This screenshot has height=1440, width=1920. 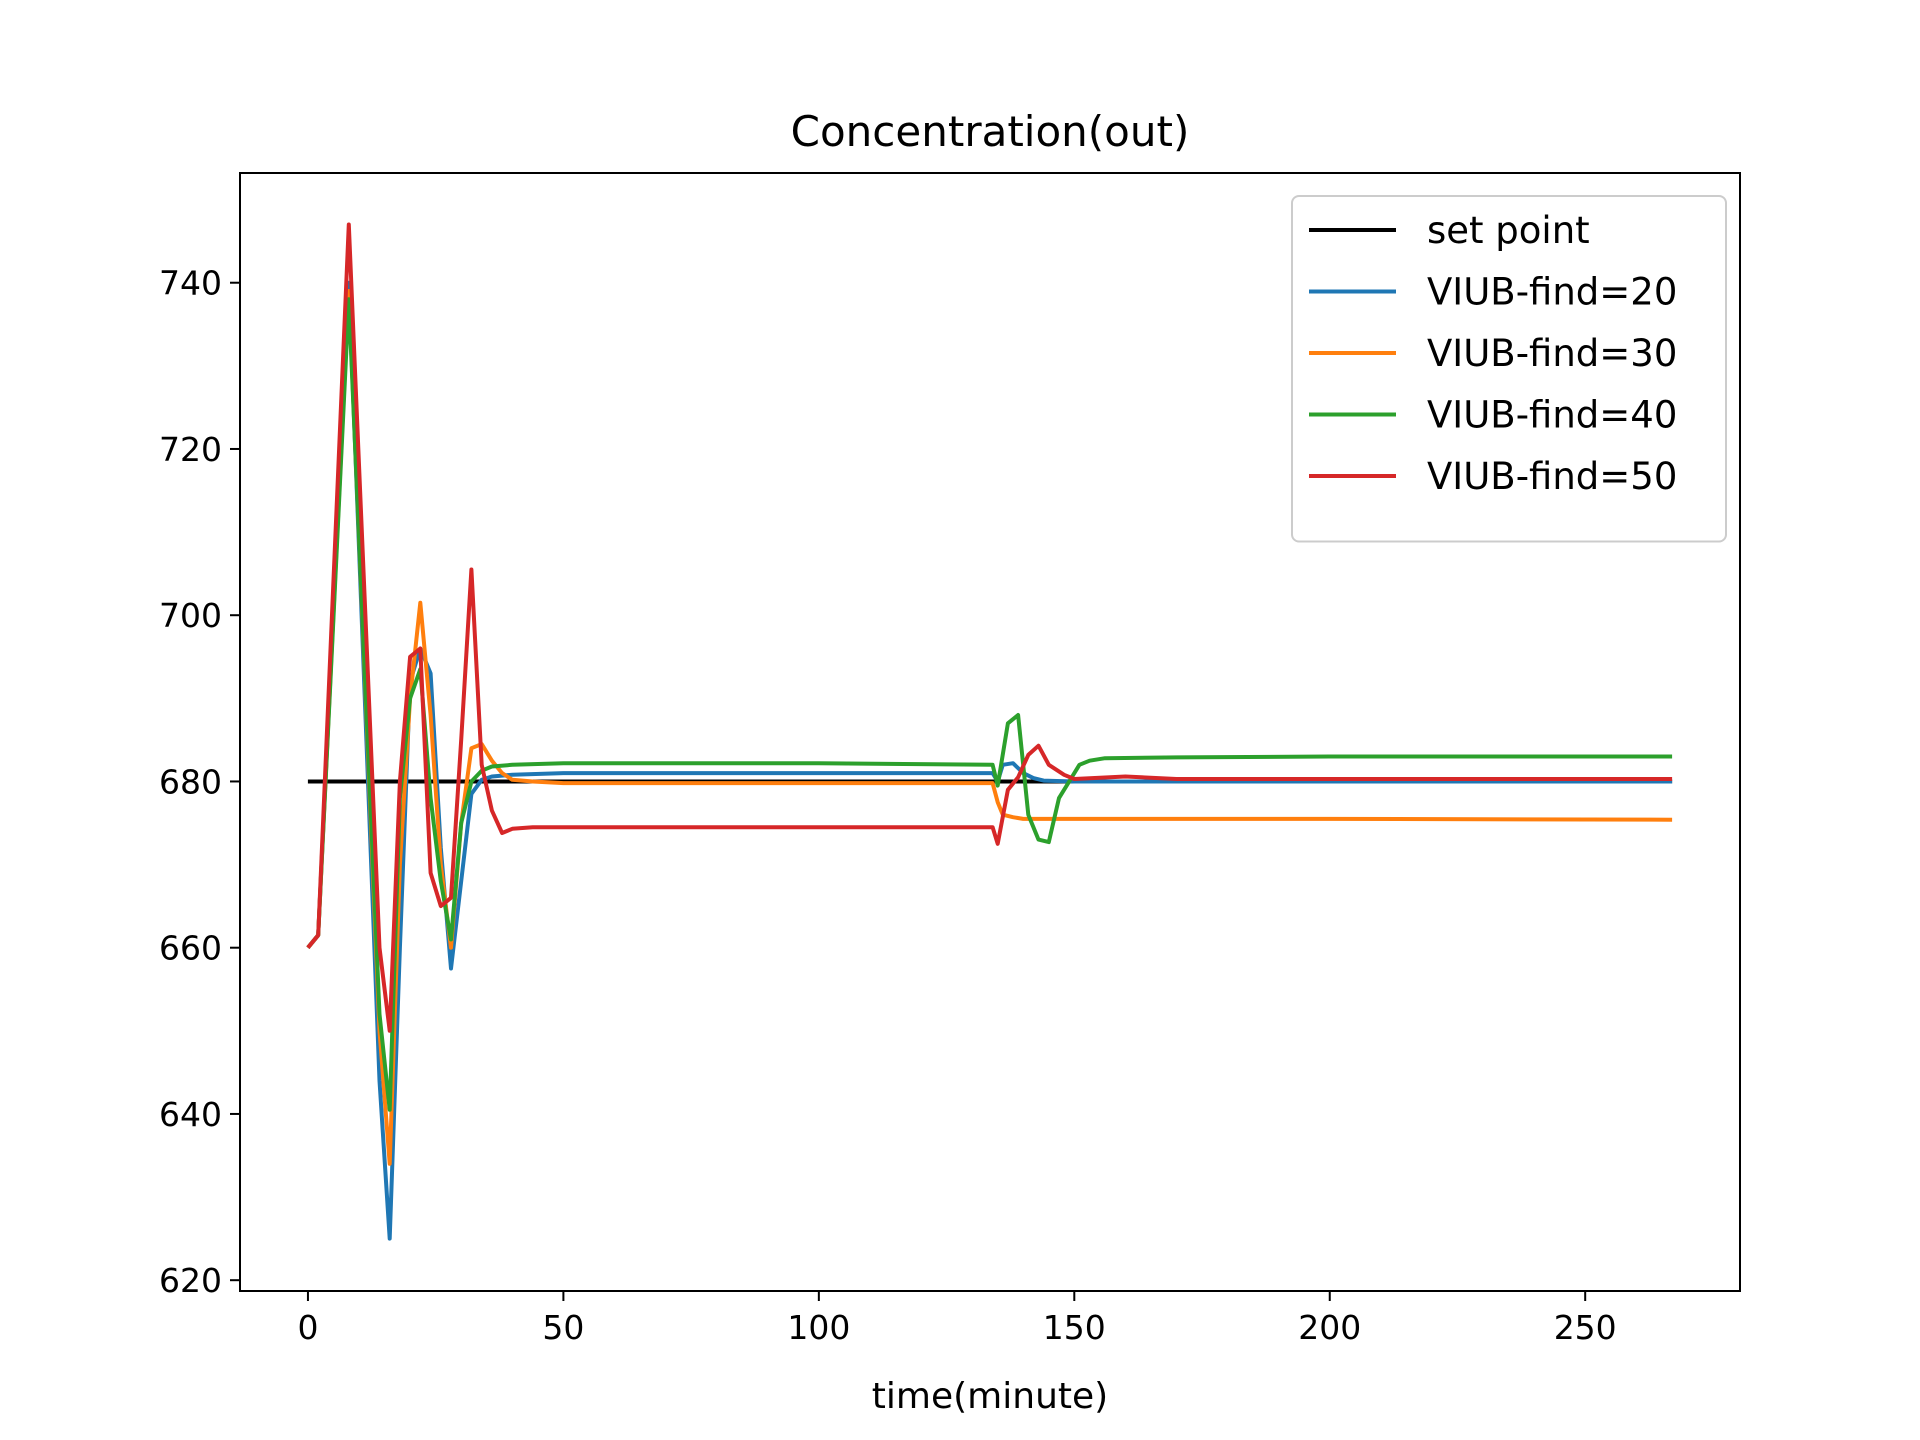 What do you see at coordinates (1074, 1327) in the screenshot?
I see `x-tick-label-3: 150` at bounding box center [1074, 1327].